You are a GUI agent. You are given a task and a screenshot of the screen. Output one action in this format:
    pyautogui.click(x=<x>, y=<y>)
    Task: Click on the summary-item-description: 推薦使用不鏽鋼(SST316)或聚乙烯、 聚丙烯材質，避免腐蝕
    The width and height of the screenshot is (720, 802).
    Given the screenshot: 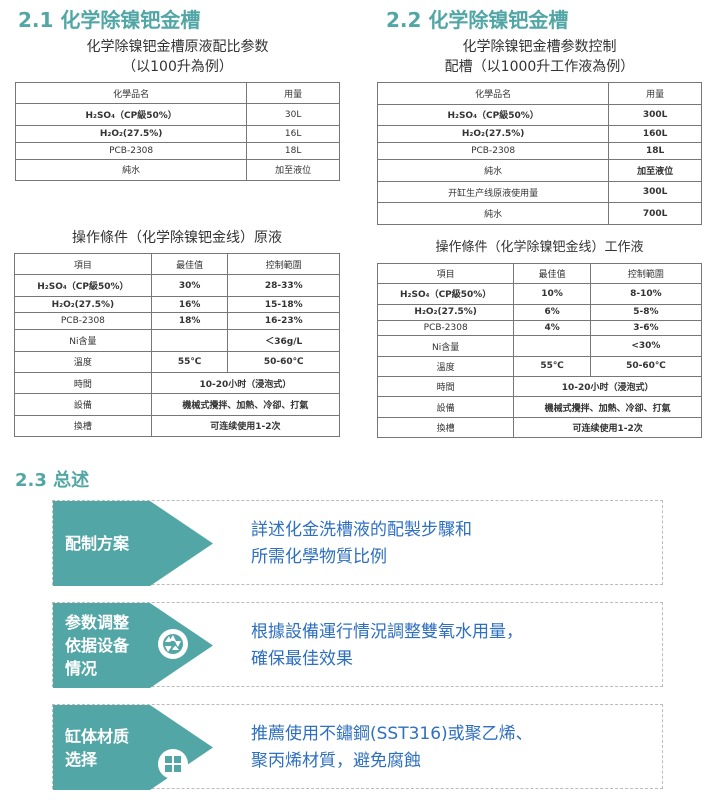 What is the action you would take?
    pyautogui.click(x=392, y=748)
    